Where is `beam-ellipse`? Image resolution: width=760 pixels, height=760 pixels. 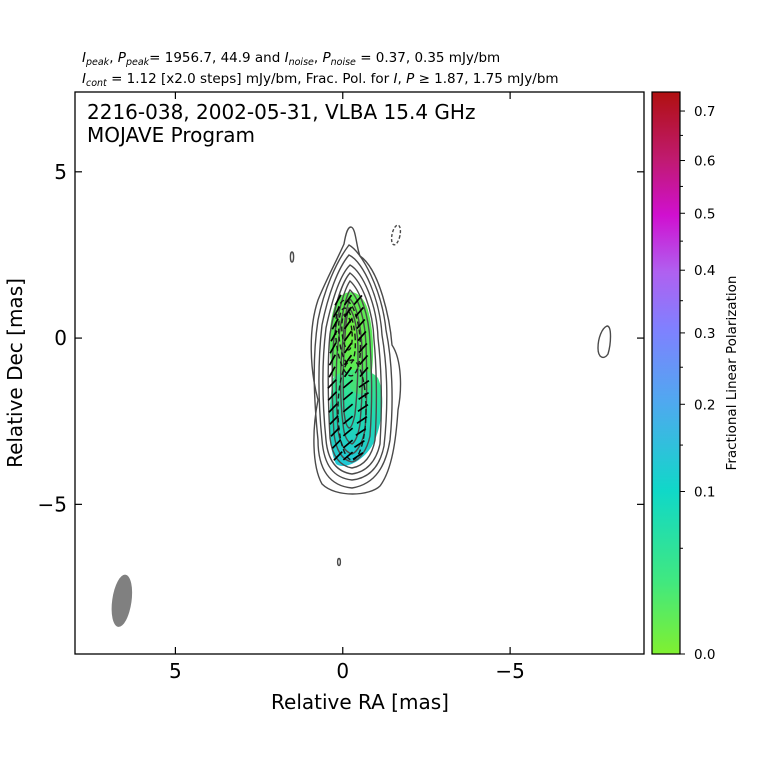
beam-ellipse is located at coordinates (122, 600).